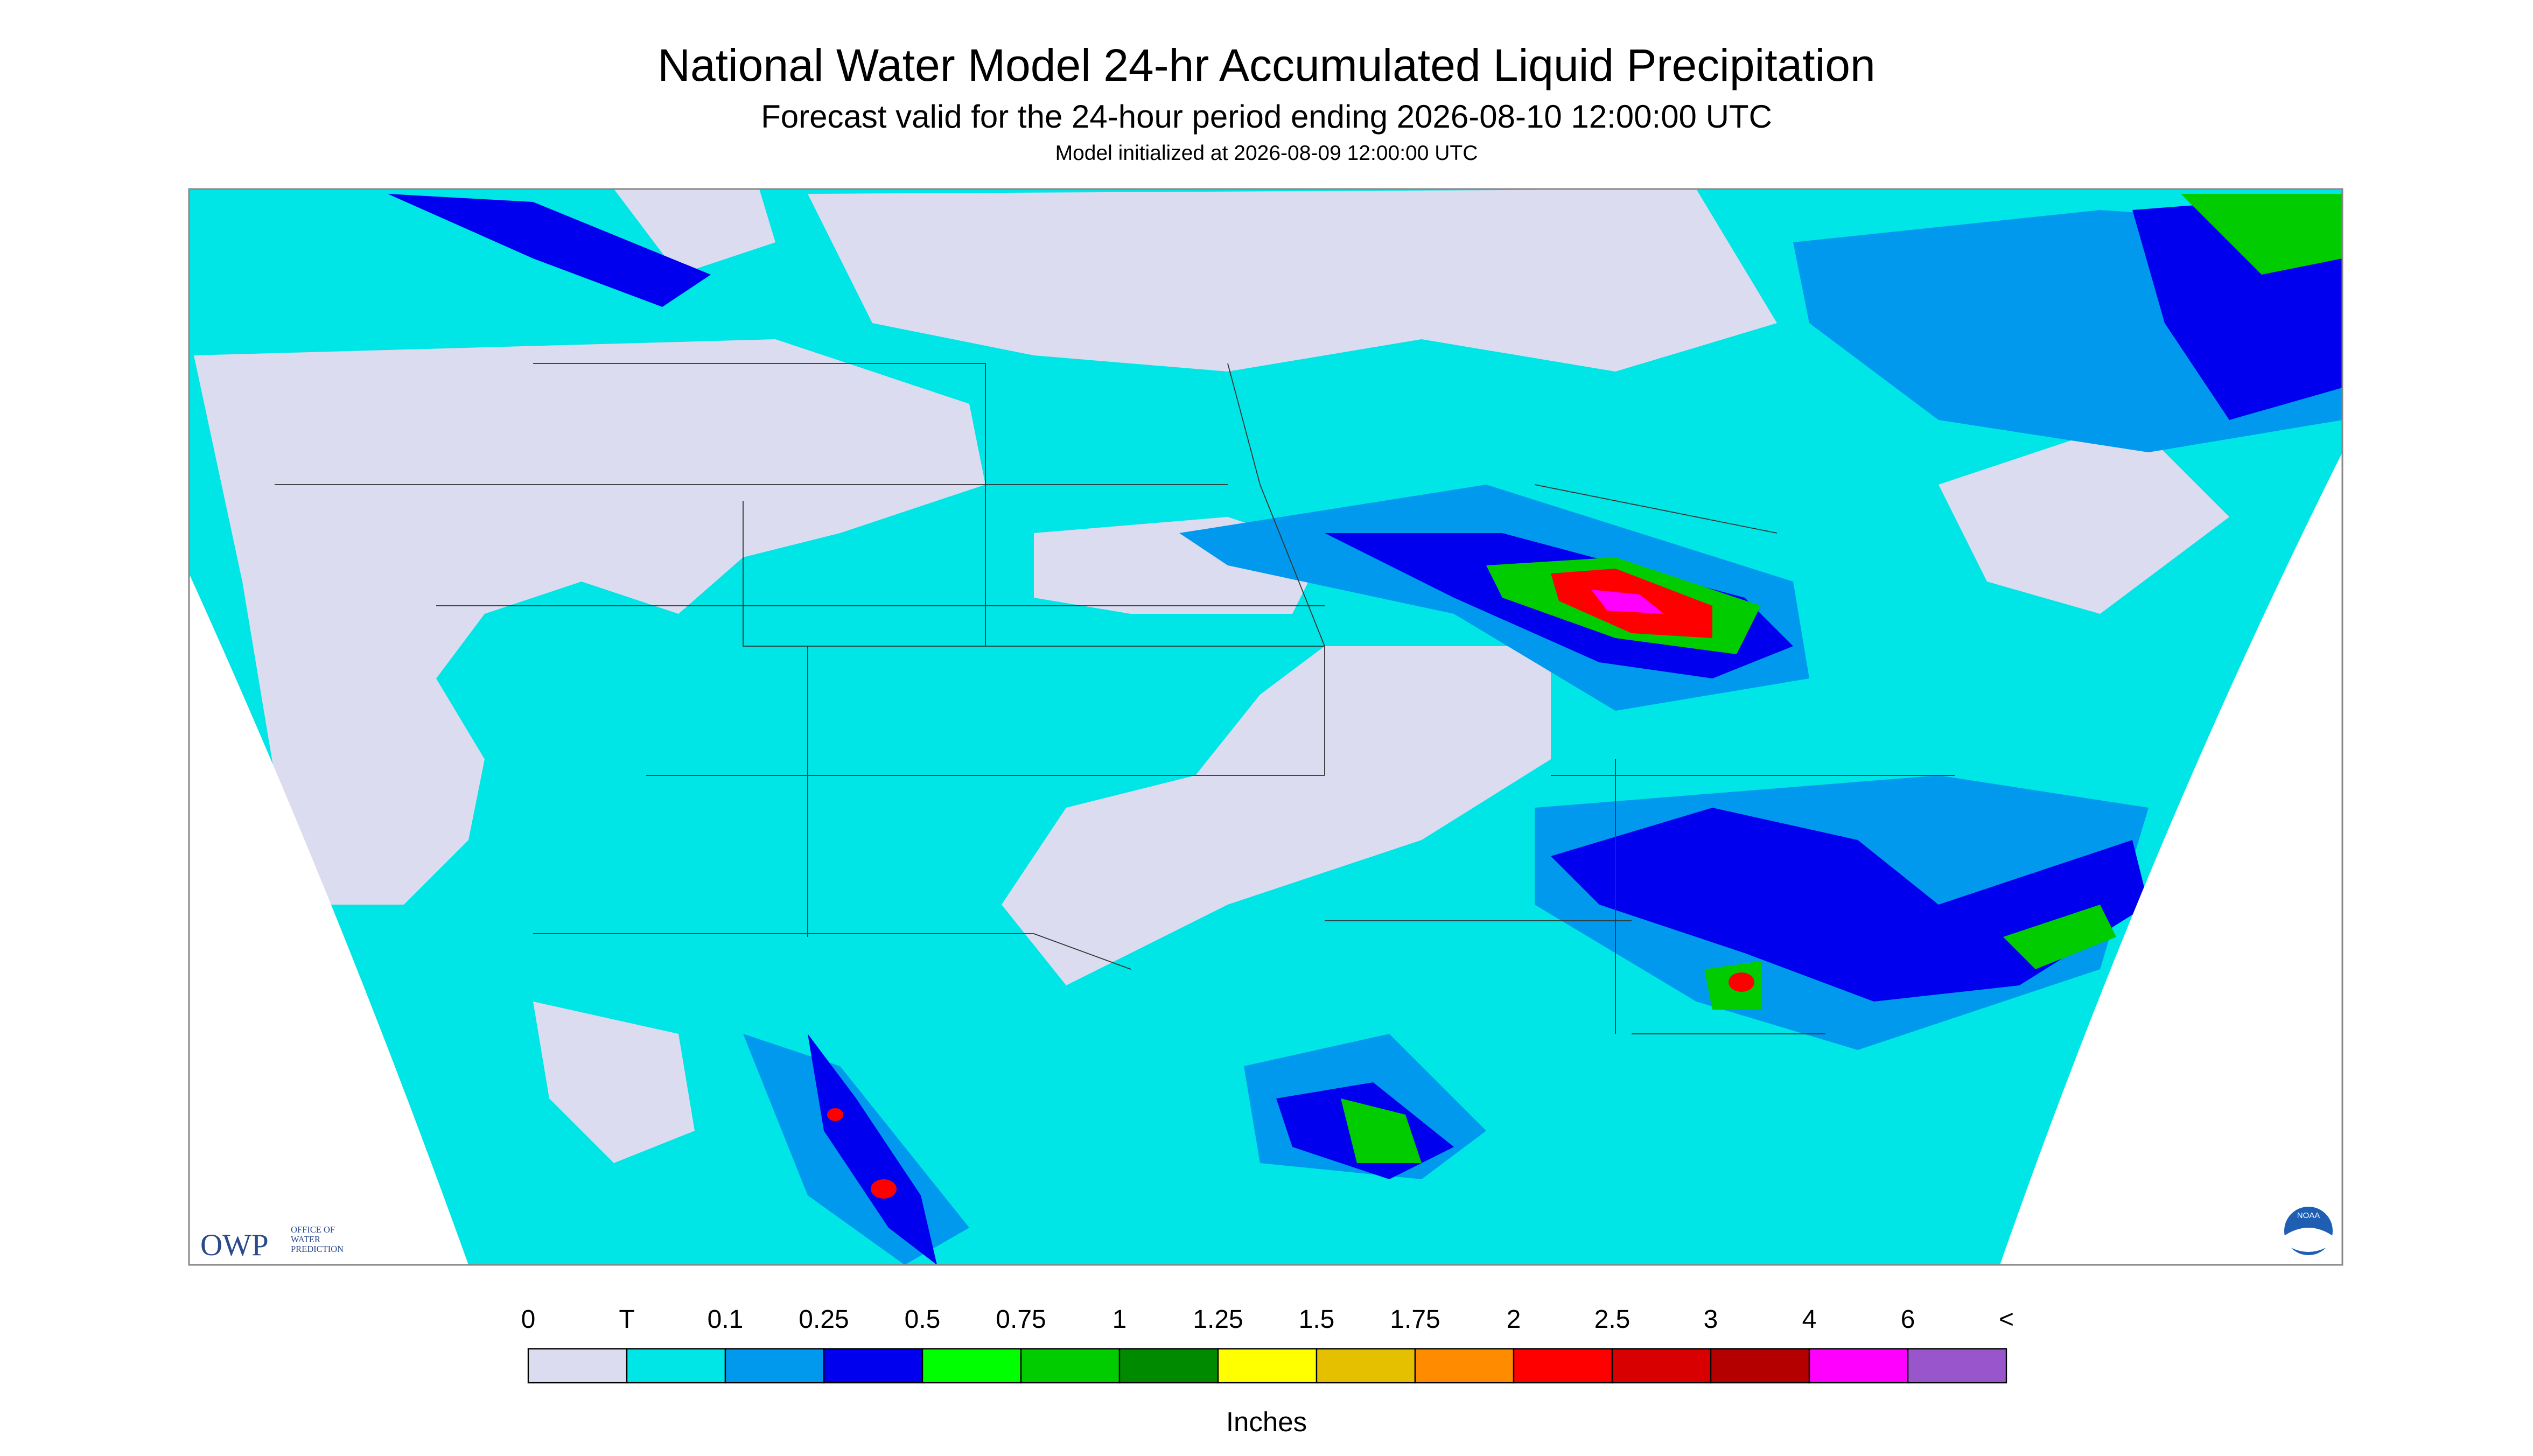 This screenshot has width=2533, height=1456. Describe the element at coordinates (1711, 1319) in the screenshot. I see `legend-label: 3` at that location.